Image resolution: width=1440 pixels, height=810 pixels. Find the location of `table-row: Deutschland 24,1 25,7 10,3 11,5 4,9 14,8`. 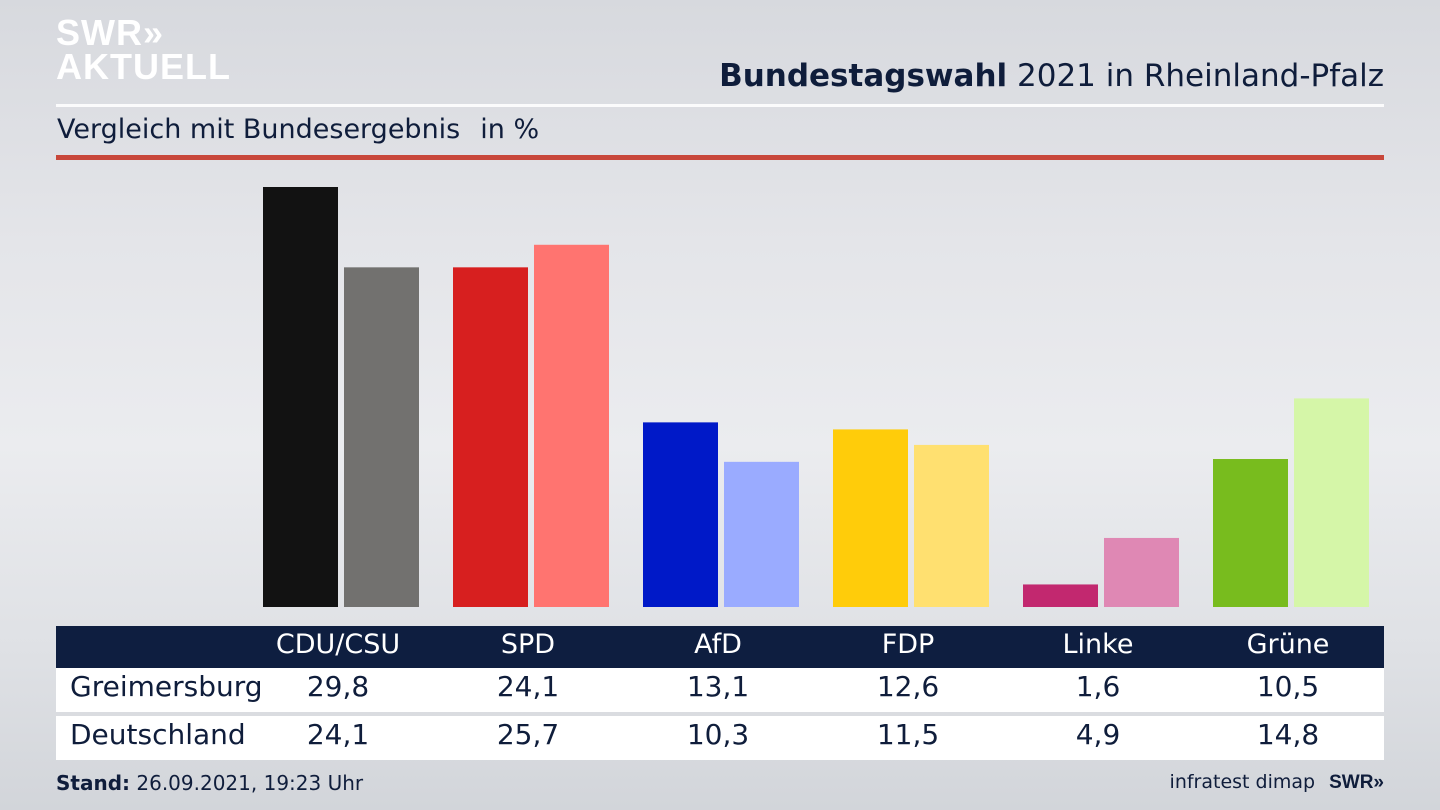

table-row: Deutschland 24,1 25,7 10,3 11,5 4,9 14,8 is located at coordinates (720, 738).